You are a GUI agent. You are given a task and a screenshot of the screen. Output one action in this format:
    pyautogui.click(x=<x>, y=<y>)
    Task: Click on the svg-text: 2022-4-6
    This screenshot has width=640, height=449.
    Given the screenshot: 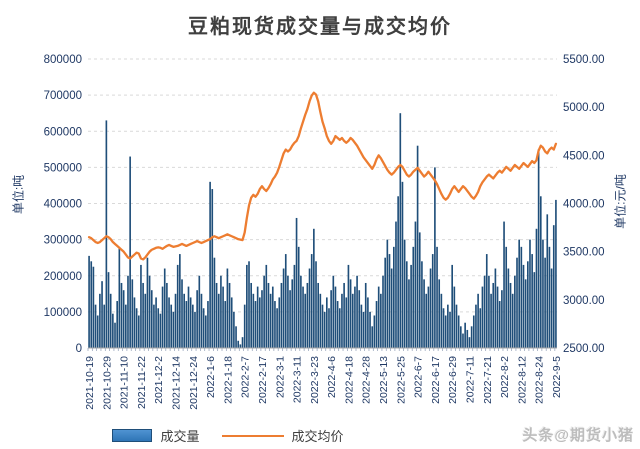 What is the action you would take?
    pyautogui.click(x=332, y=377)
    